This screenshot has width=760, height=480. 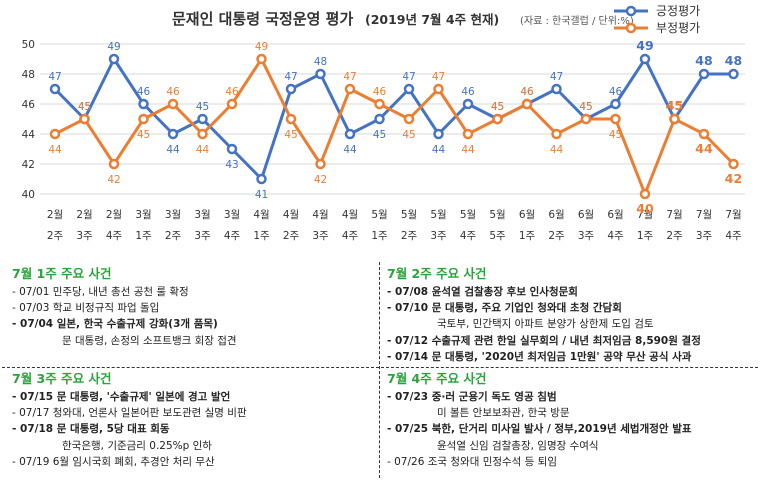 What do you see at coordinates (437, 378) in the screenshot?
I see `events-week4-title: 7월 4주 주요 사건` at bounding box center [437, 378].